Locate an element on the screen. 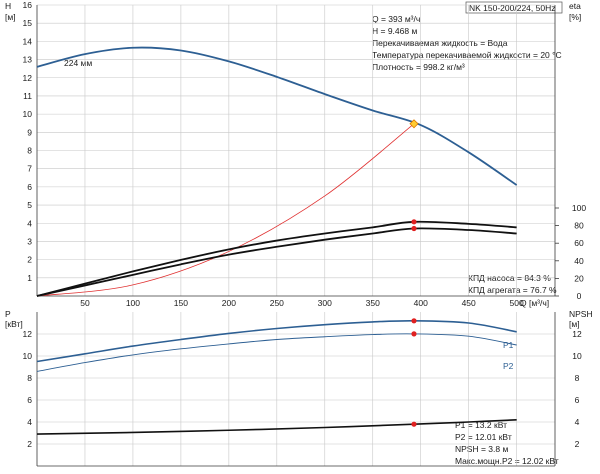  eta-axis-unit: [%] is located at coordinates (575, 17).